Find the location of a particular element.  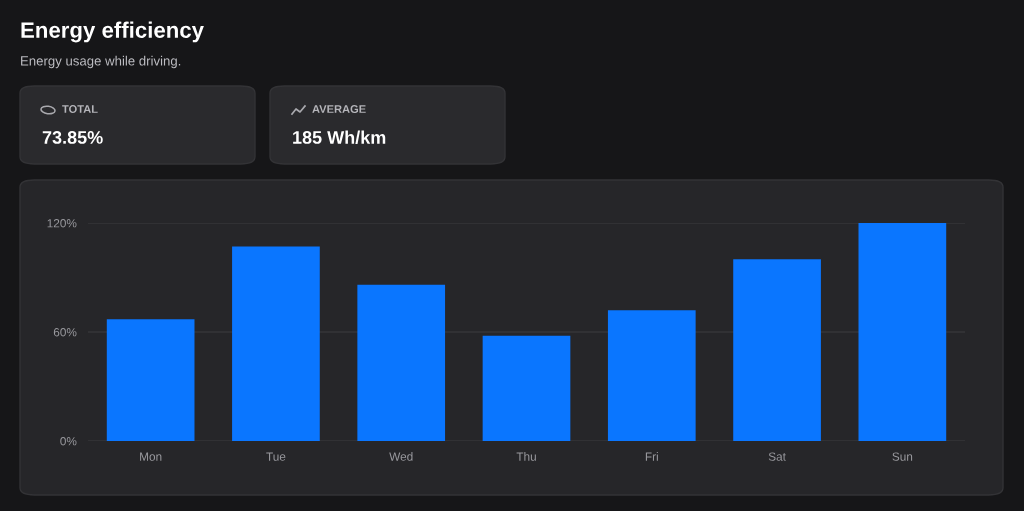

x-tick-label: Wed is located at coordinates (401, 456).